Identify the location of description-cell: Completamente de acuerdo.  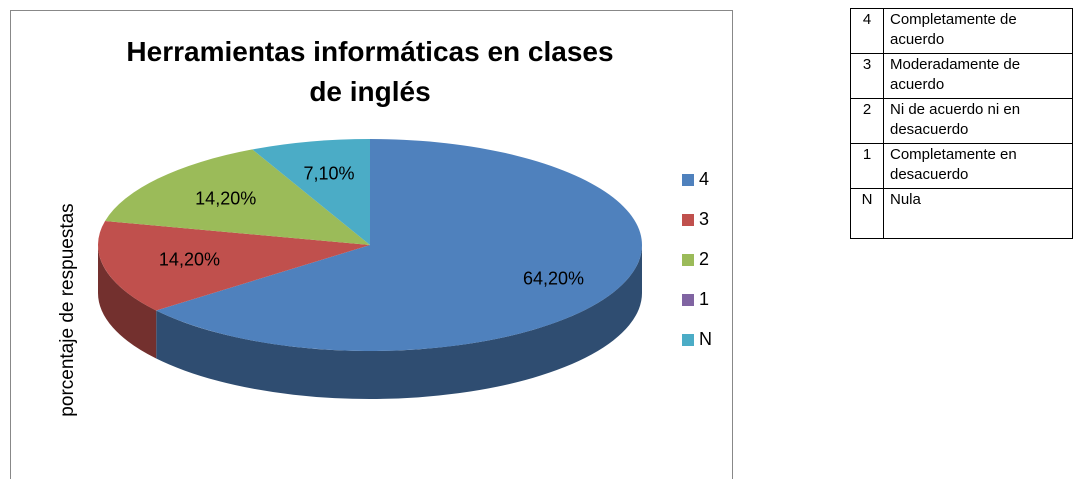
(978, 31).